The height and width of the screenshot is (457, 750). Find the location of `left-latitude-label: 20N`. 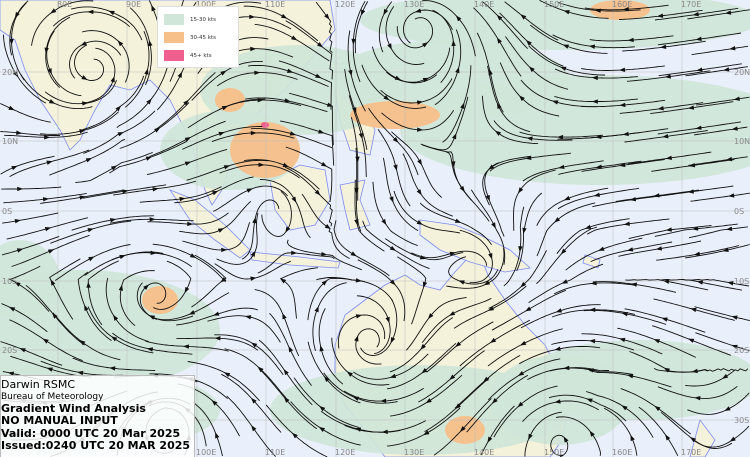

left-latitude-label: 20N is located at coordinates (10, 72).